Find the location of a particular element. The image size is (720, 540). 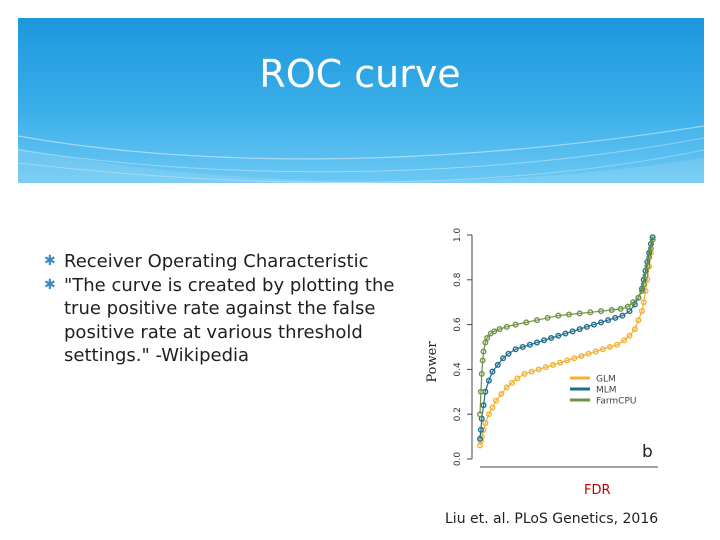

banner-swoosh is located at coordinates (361, 154).